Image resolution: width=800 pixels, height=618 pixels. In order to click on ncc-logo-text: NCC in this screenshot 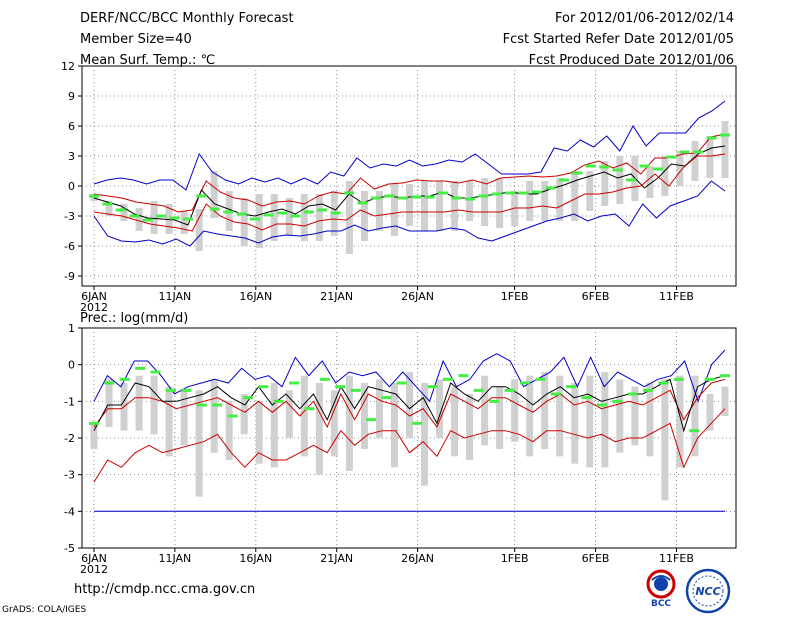, I will do `click(707, 591)`.